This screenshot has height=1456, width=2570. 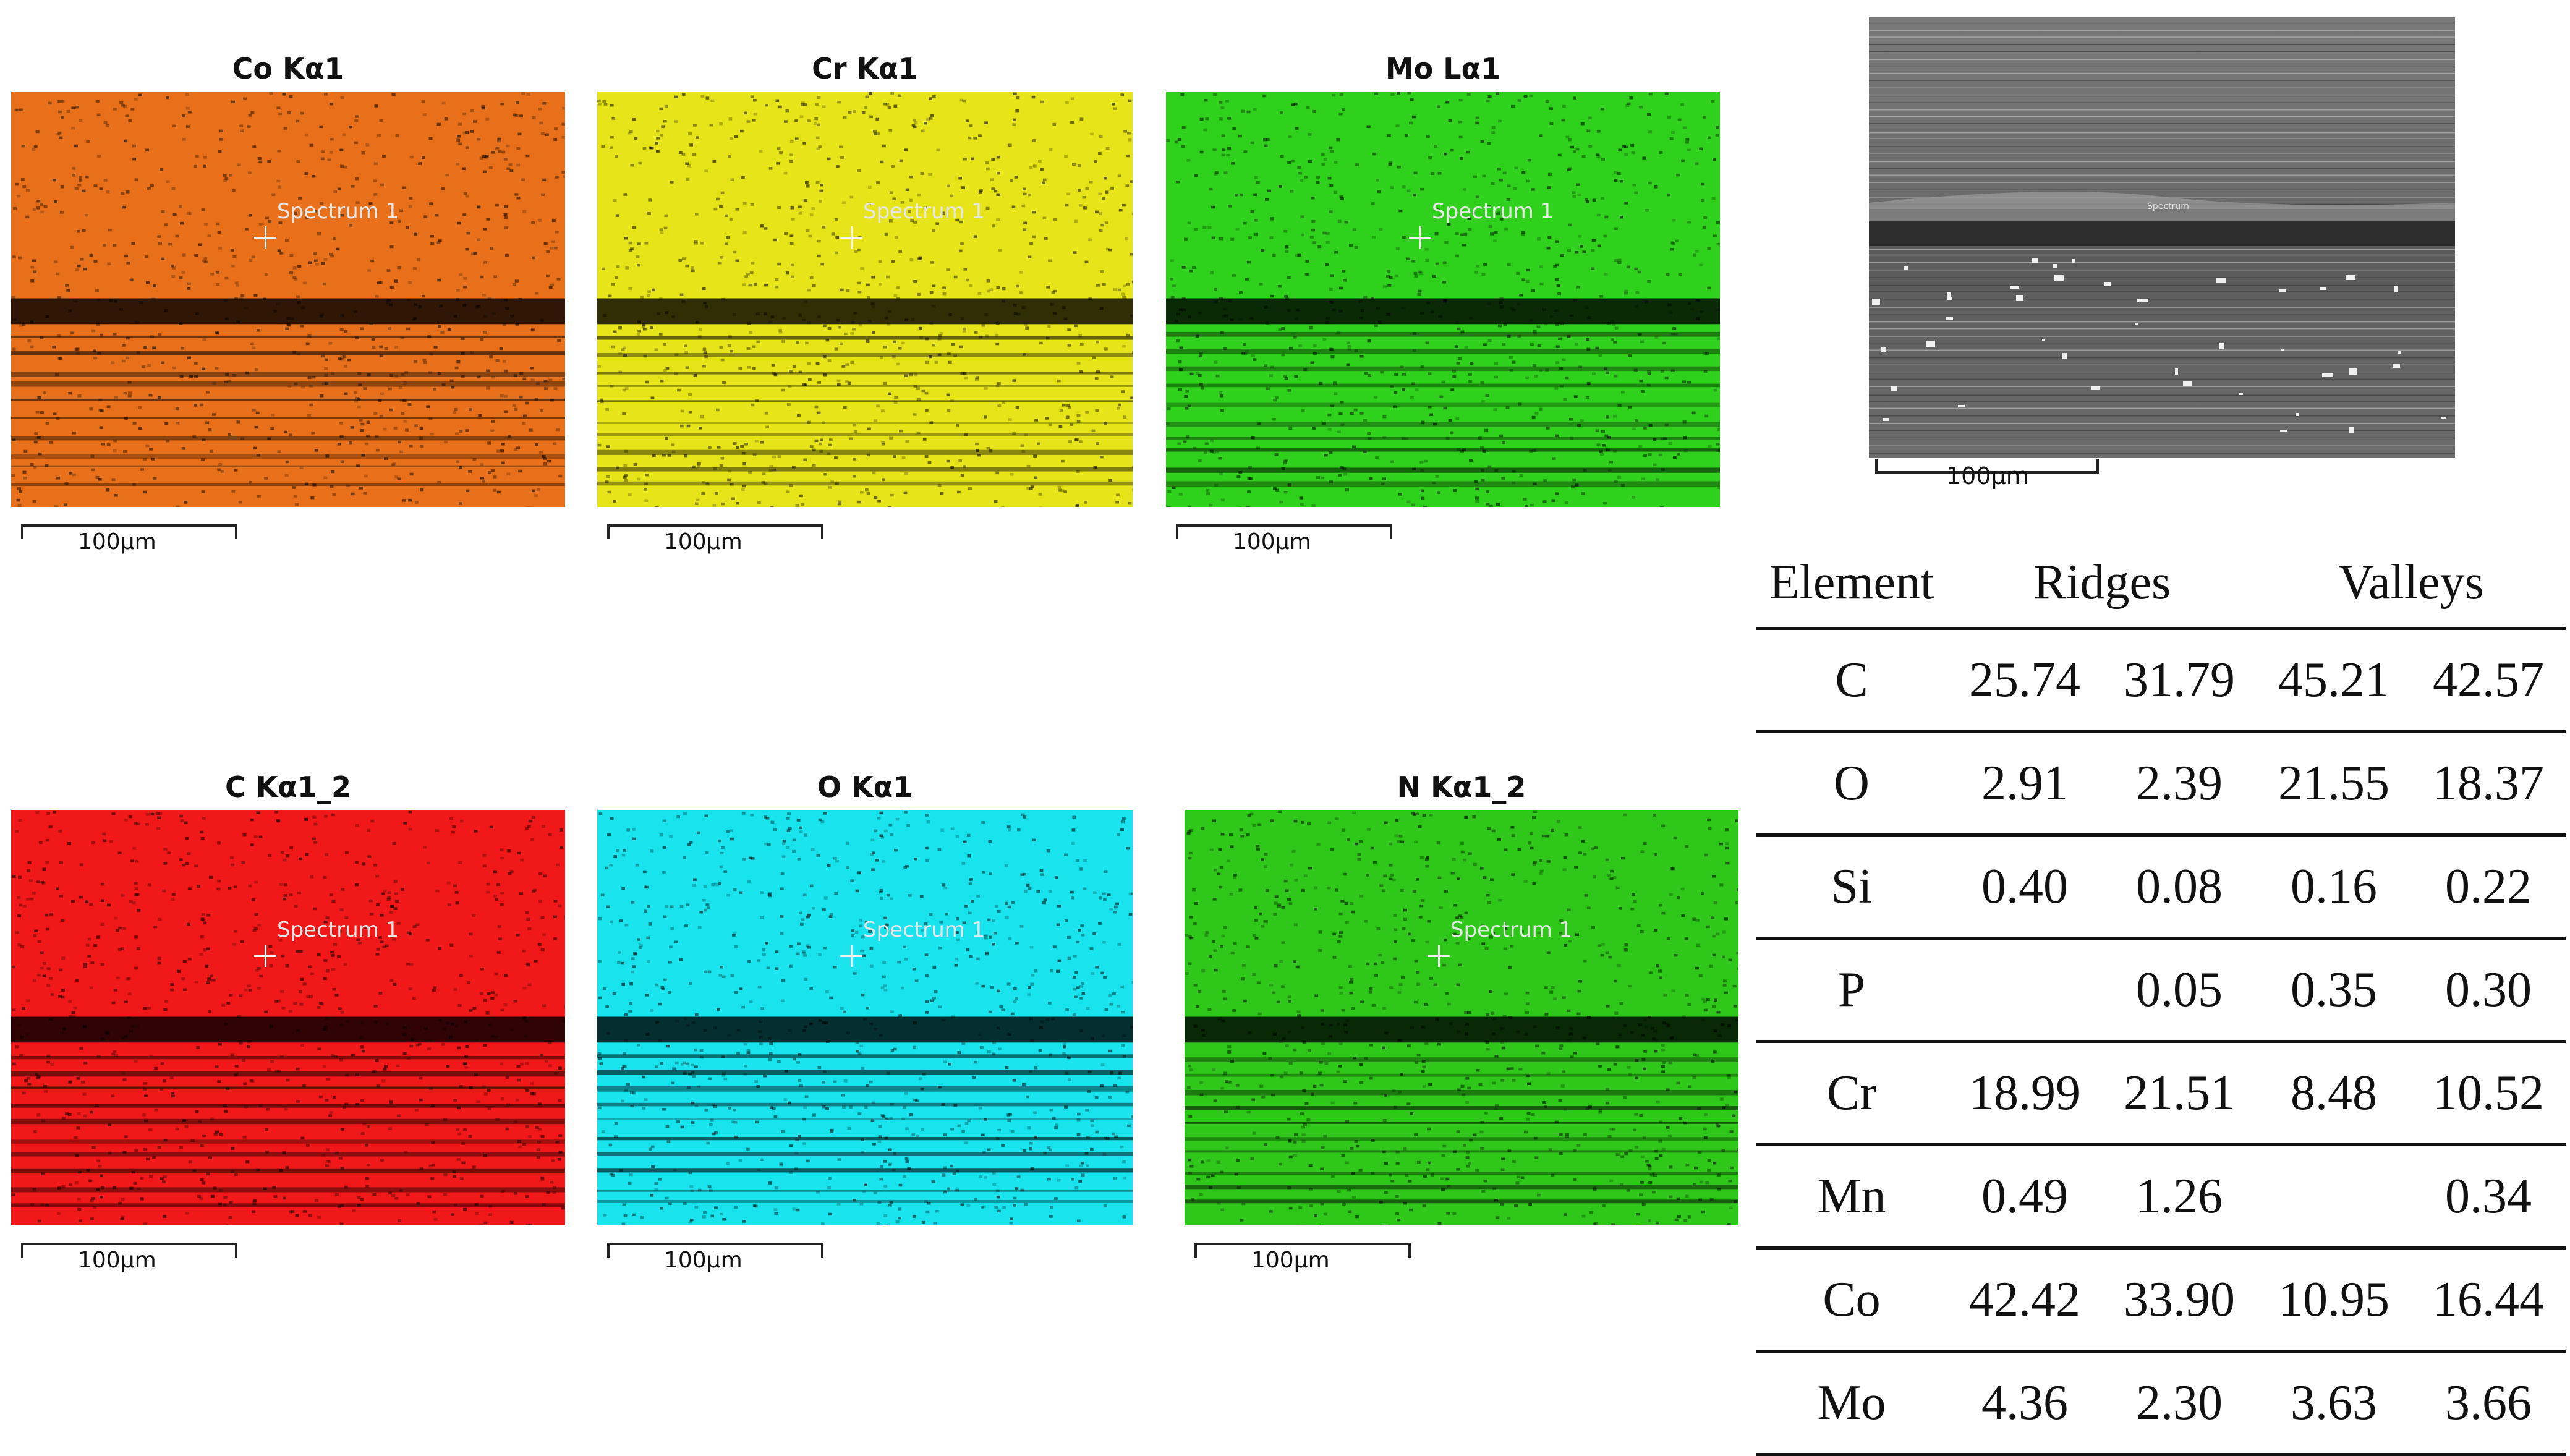 I want to click on cell-value: 3.63, so click(x=2334, y=1403).